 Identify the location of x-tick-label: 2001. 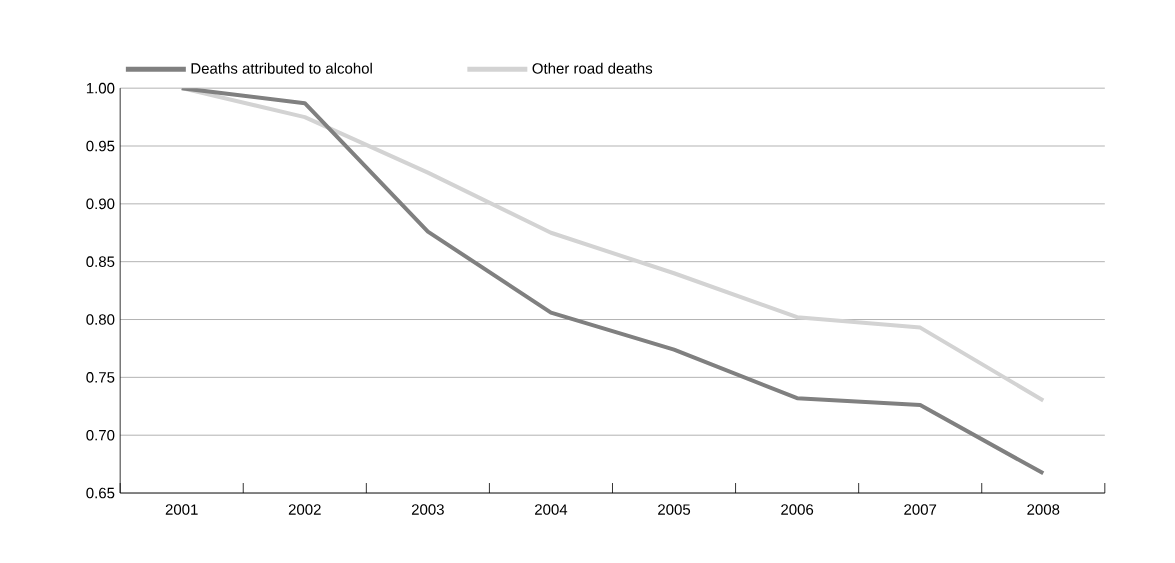
(181, 509).